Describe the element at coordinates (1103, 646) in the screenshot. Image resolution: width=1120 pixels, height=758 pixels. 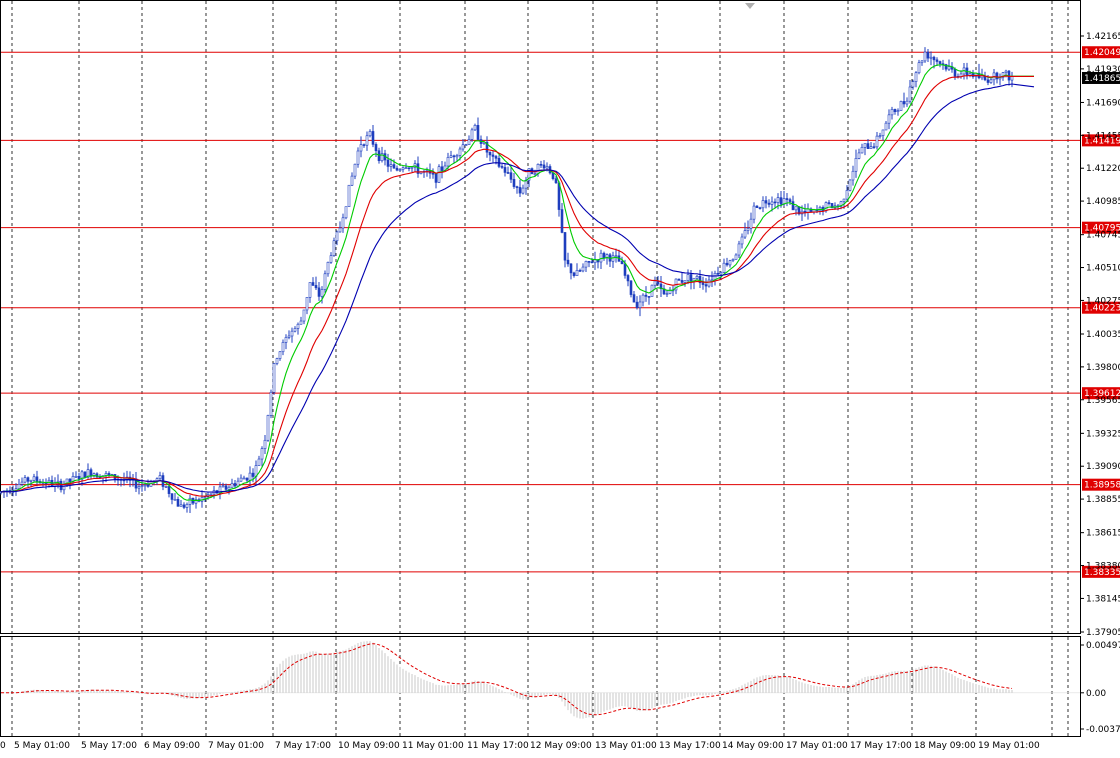
I see `indicator-y-tick-label: 0.004979` at that location.